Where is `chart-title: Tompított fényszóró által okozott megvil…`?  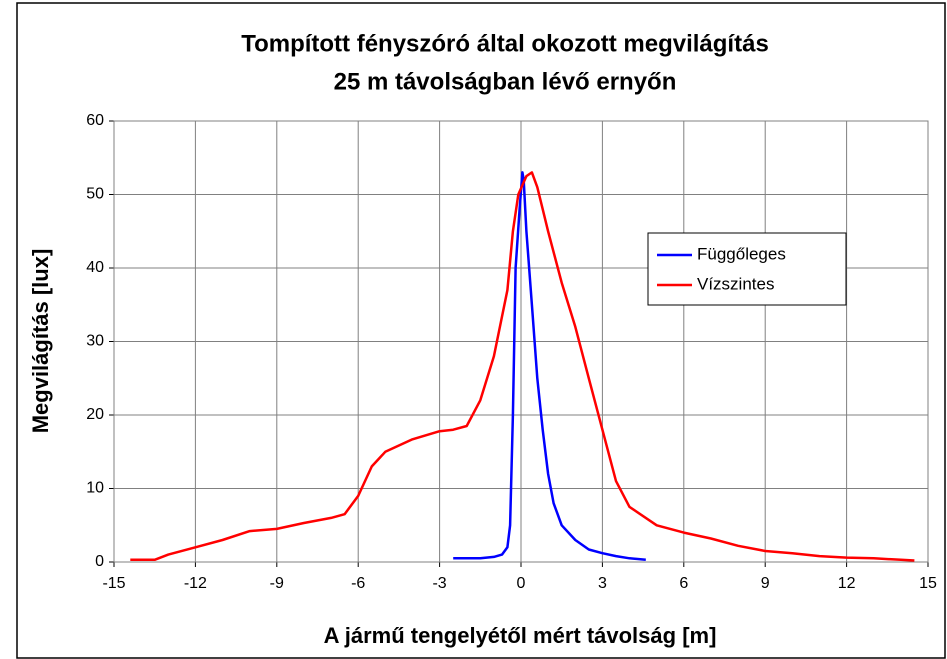
chart-title: Tompított fényszóró által okozott megvil… is located at coordinates (505, 43).